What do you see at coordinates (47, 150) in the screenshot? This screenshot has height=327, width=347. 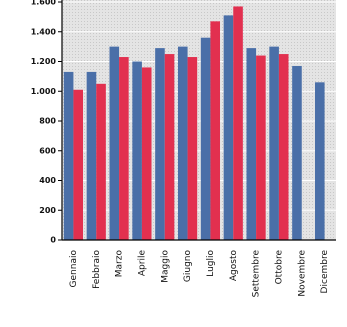 I see `y-tick-label: 600` at bounding box center [47, 150].